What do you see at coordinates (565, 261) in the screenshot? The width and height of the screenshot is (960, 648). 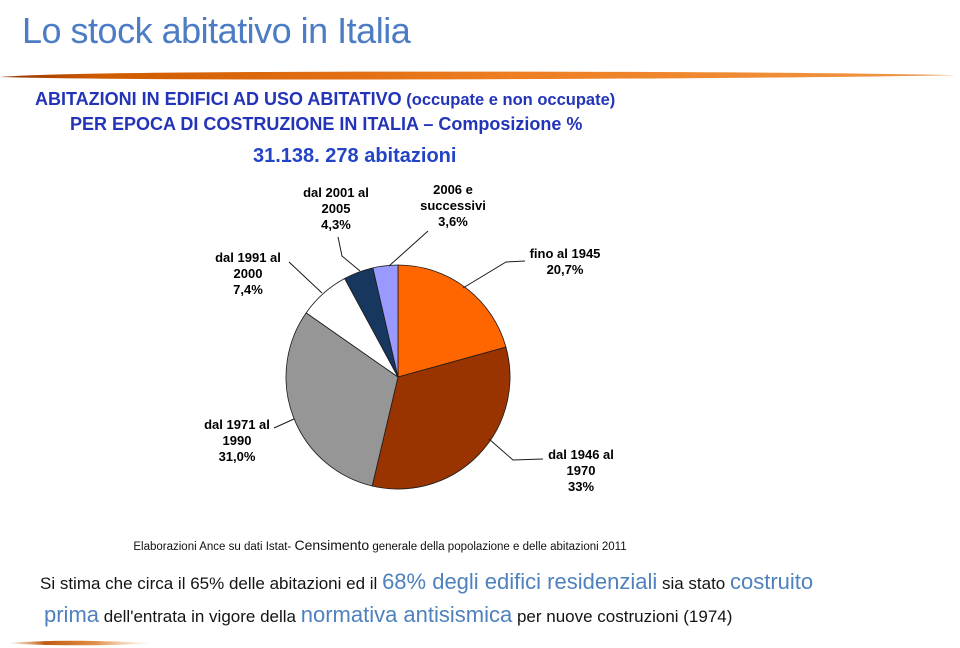 I see `pie-label-fino-al-1945: fino al 1945 20,7%` at bounding box center [565, 261].